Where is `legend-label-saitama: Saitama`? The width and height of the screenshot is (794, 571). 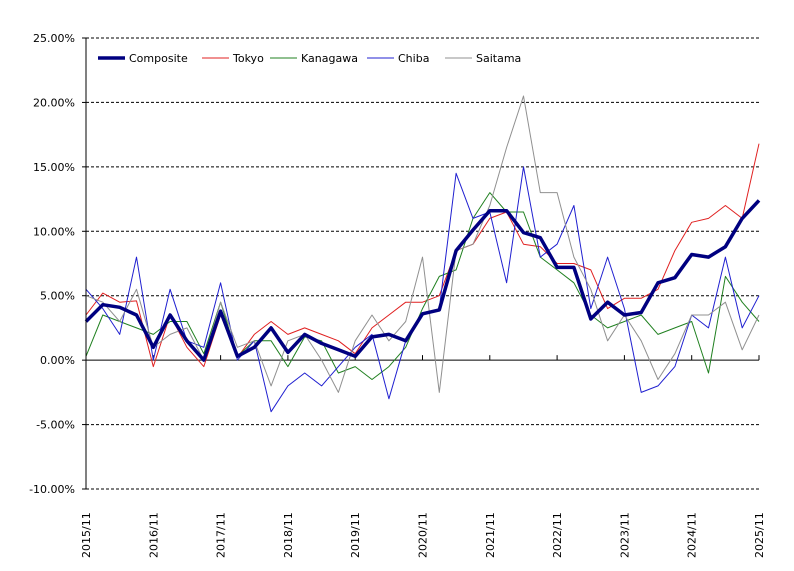 legend-label-saitama: Saitama is located at coordinates (498, 58).